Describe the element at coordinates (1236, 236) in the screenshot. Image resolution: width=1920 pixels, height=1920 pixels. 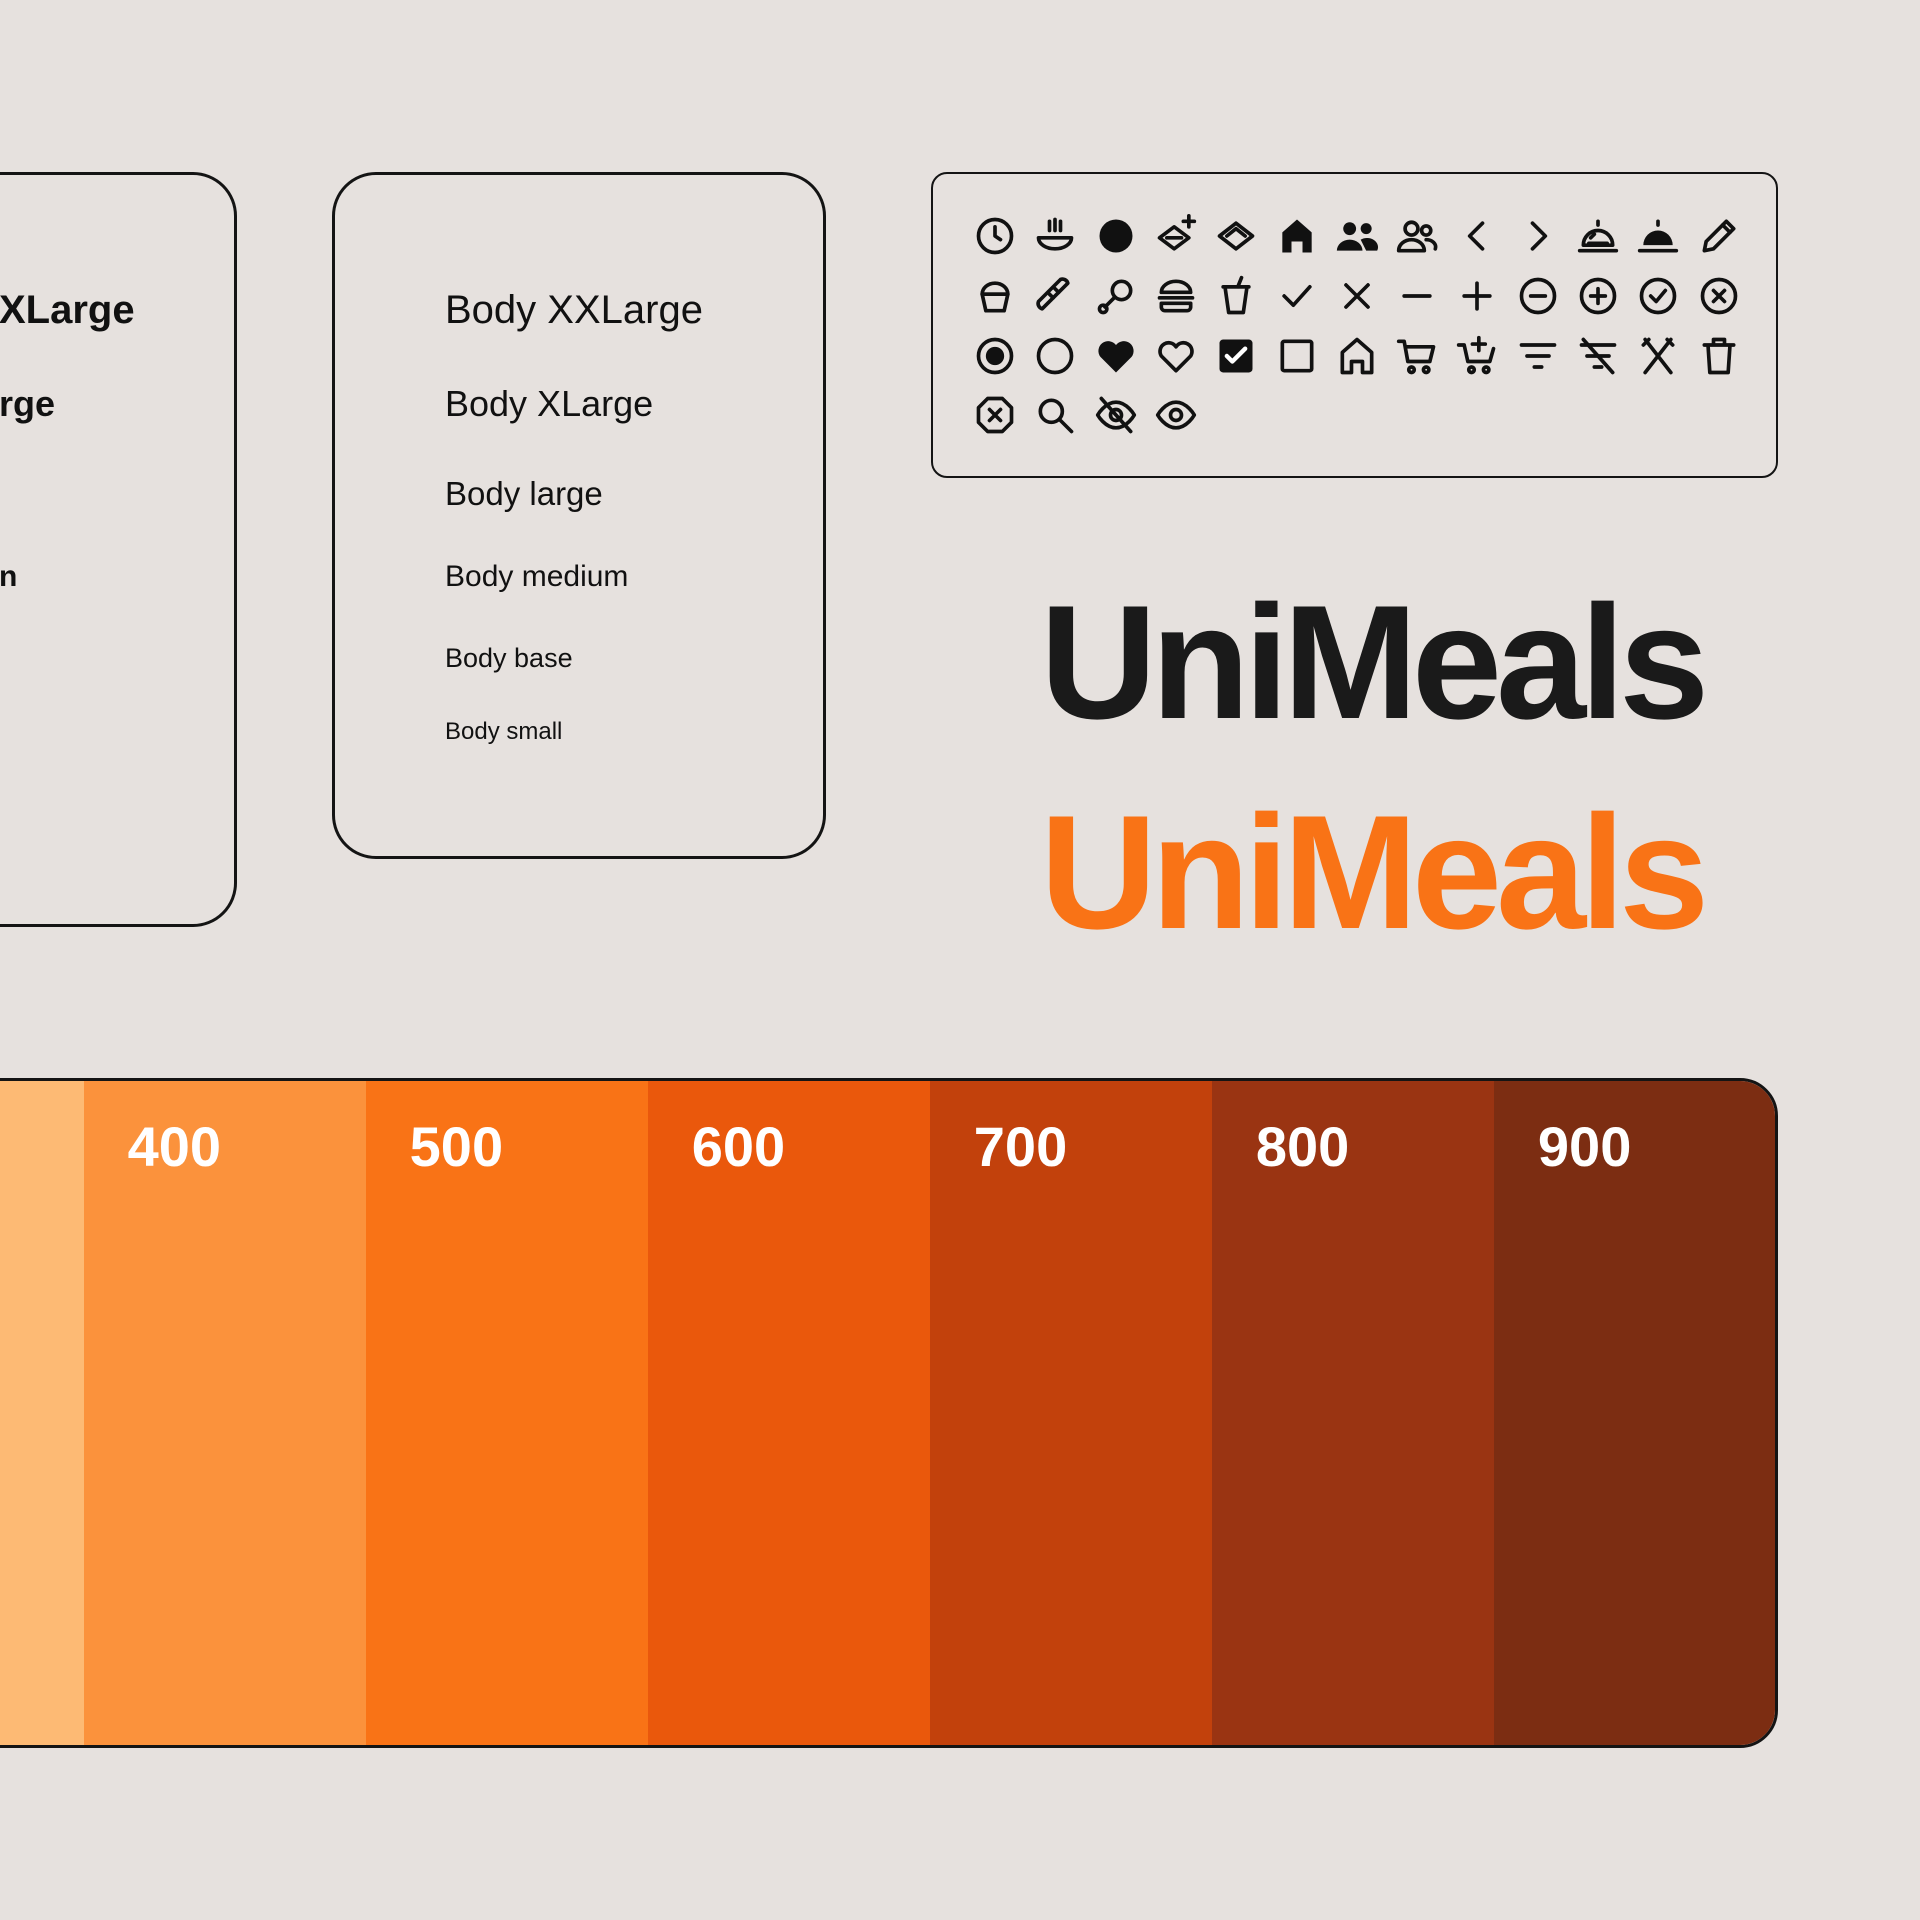
I see `dish-icon` at that location.